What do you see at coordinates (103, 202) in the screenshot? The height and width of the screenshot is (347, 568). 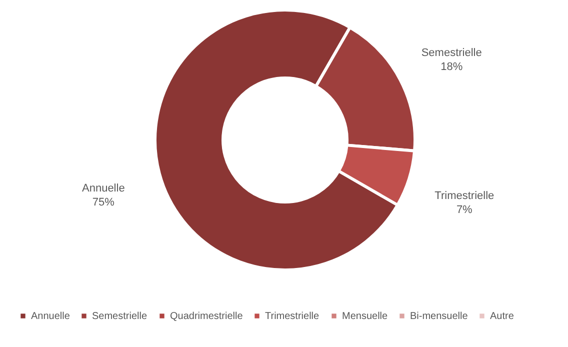 I see `data-label: 75%` at bounding box center [103, 202].